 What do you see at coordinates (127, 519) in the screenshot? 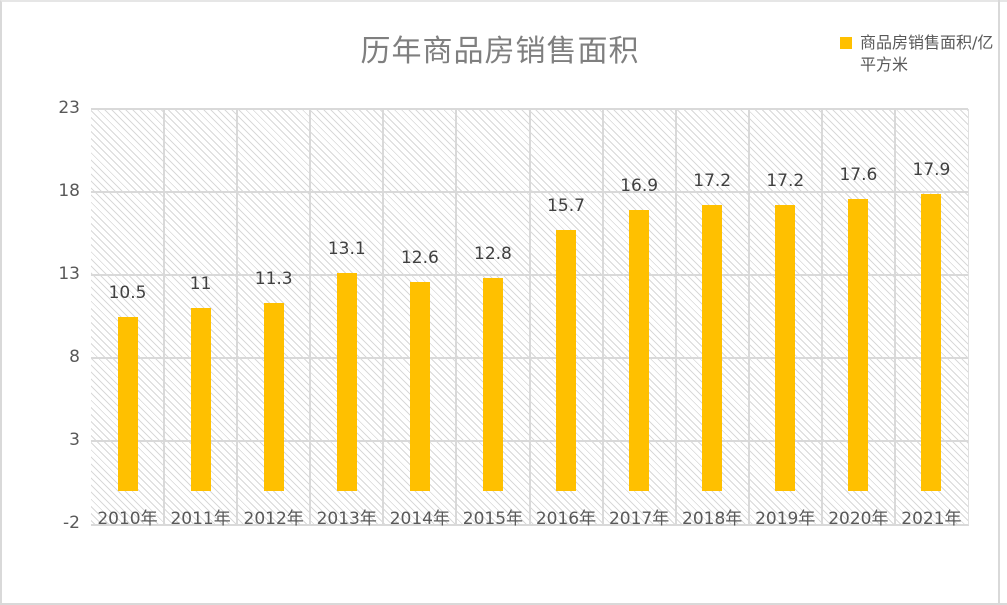
I see `x-tick-label: 2010年` at bounding box center [127, 519].